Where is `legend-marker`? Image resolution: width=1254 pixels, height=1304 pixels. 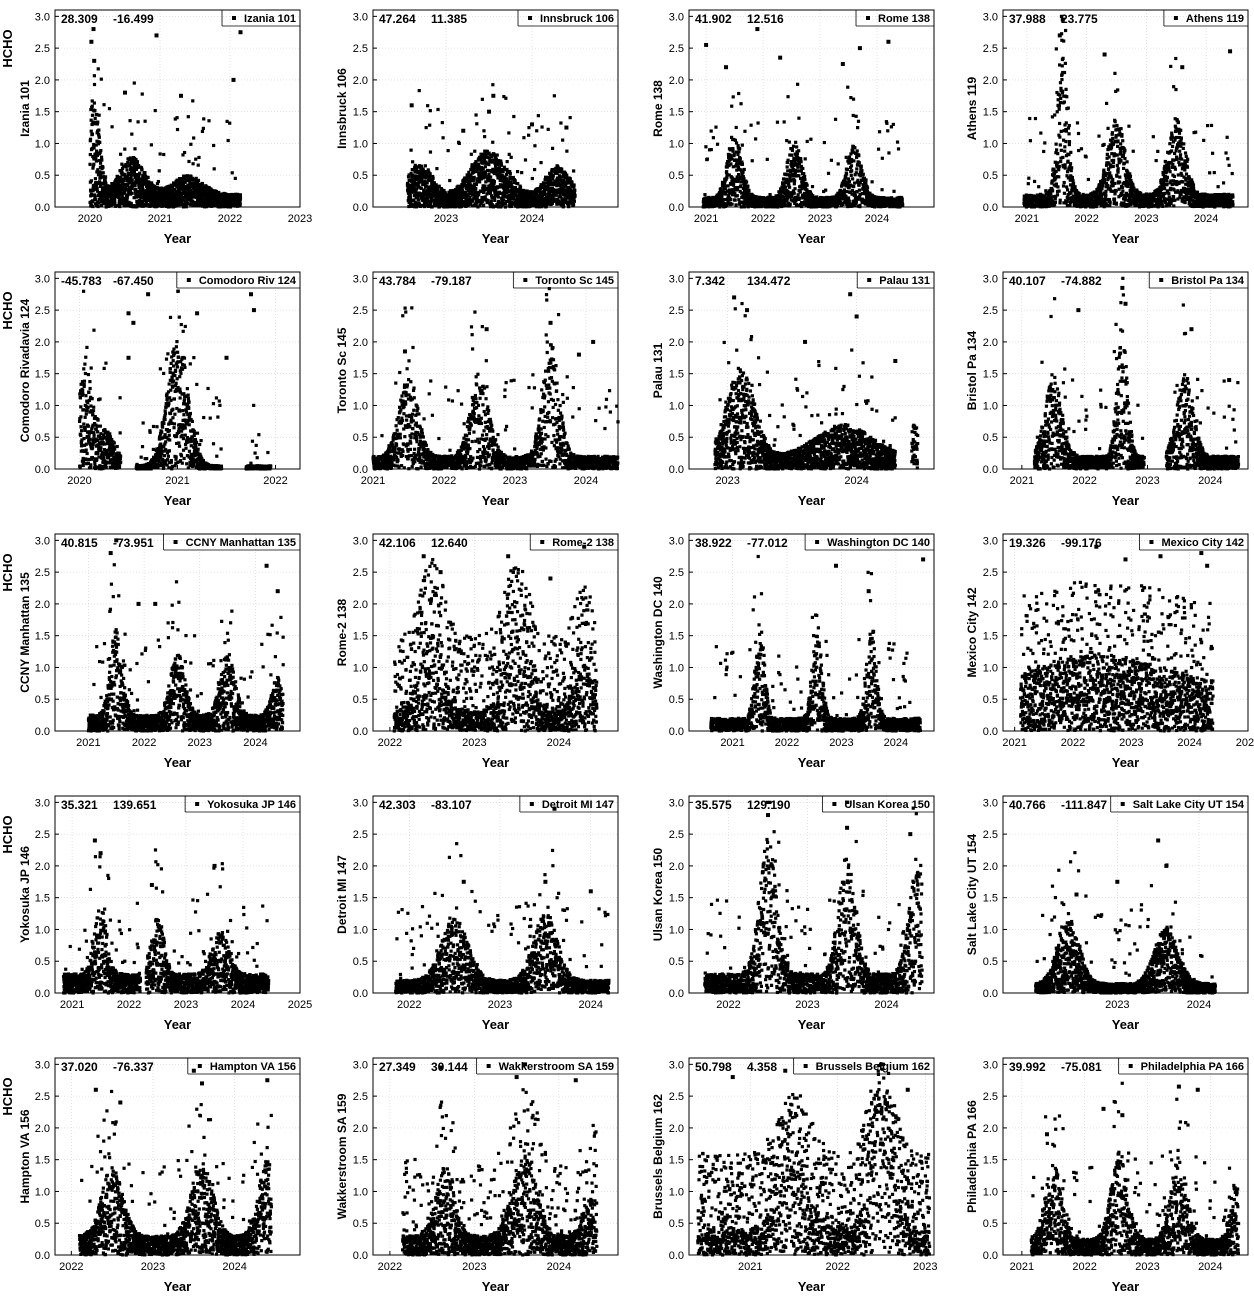 legend-marker is located at coordinates (234, 18).